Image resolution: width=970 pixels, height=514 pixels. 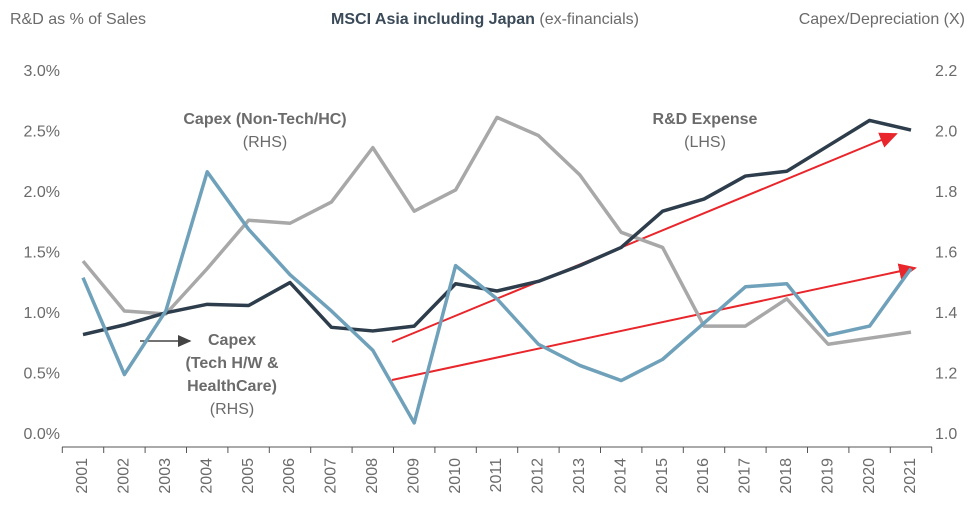 What do you see at coordinates (946, 192) in the screenshot?
I see `y2-tick-label: 1.8` at bounding box center [946, 192].